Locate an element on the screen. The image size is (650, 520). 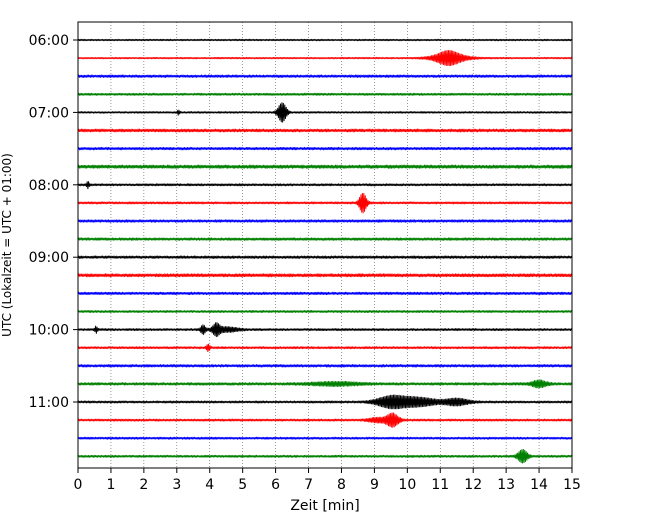
x-axis-ticks: 0 1 2 3 4 5 6 7 8 9 10 11 12 13 14 15 is located at coordinates (327, 480).